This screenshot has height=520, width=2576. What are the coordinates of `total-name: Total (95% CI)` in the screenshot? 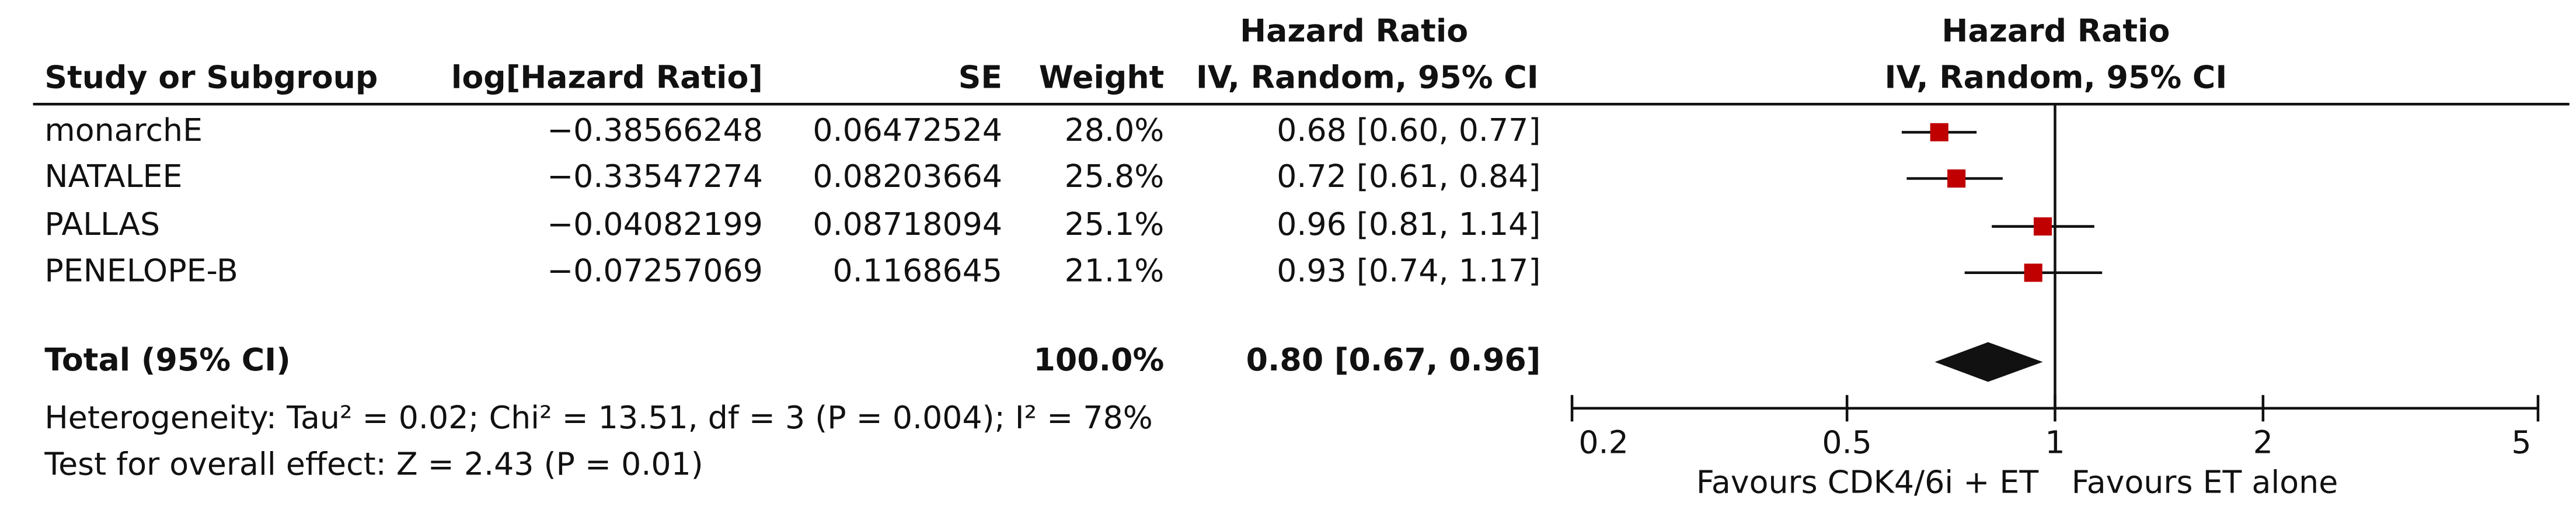 It's located at (167, 359).